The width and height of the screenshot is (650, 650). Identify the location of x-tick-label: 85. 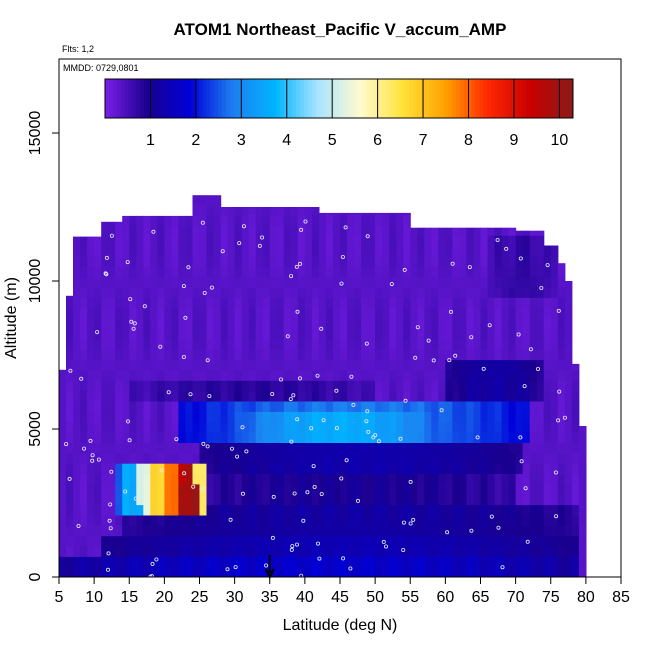
(621, 597).